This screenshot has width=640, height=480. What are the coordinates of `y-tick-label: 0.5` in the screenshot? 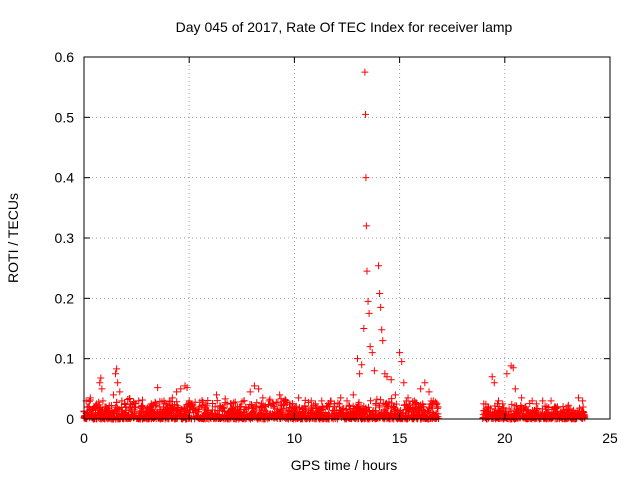 It's located at (65, 117).